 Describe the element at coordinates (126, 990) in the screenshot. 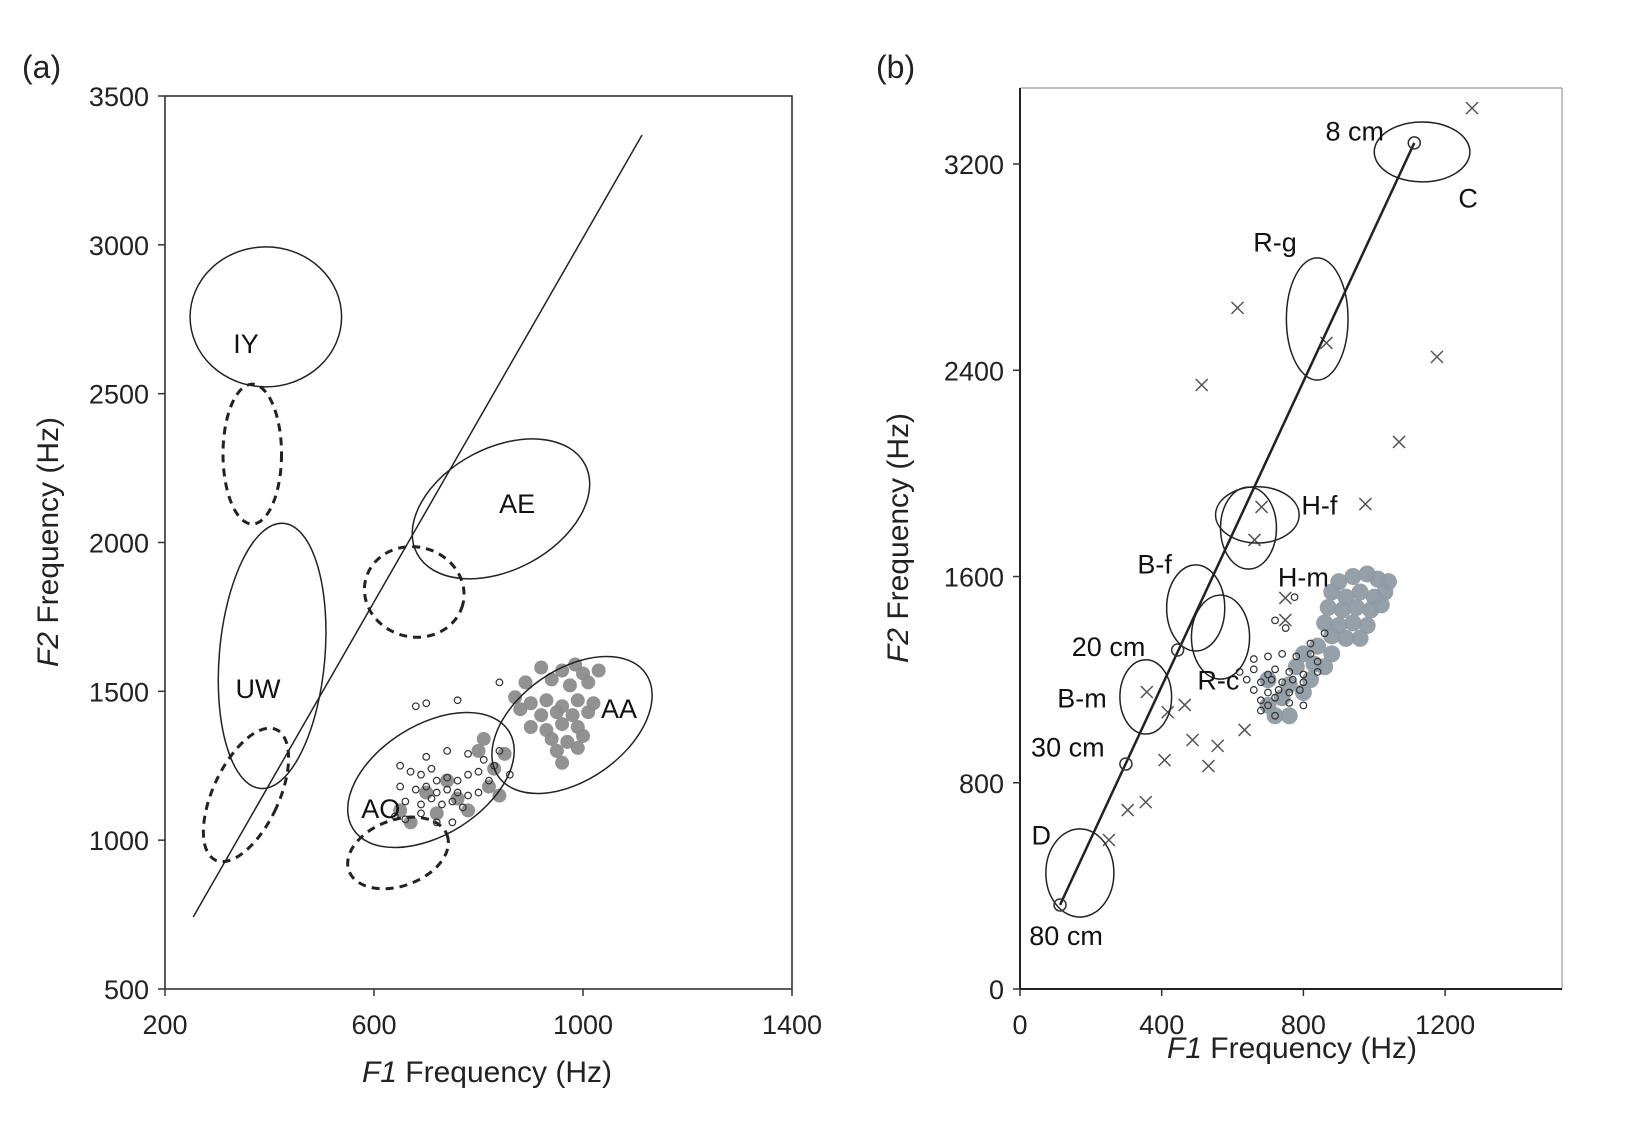

I see `y-tick-label: 500` at that location.